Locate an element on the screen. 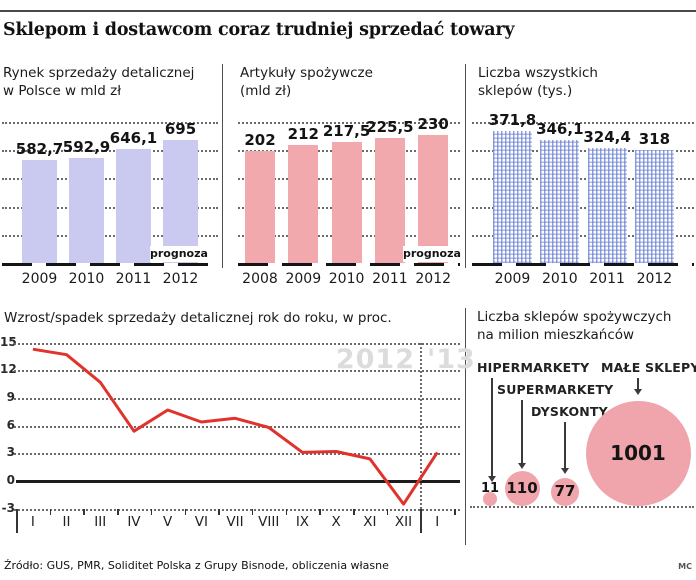  y-tick-label: -3 is located at coordinates (8, 507).